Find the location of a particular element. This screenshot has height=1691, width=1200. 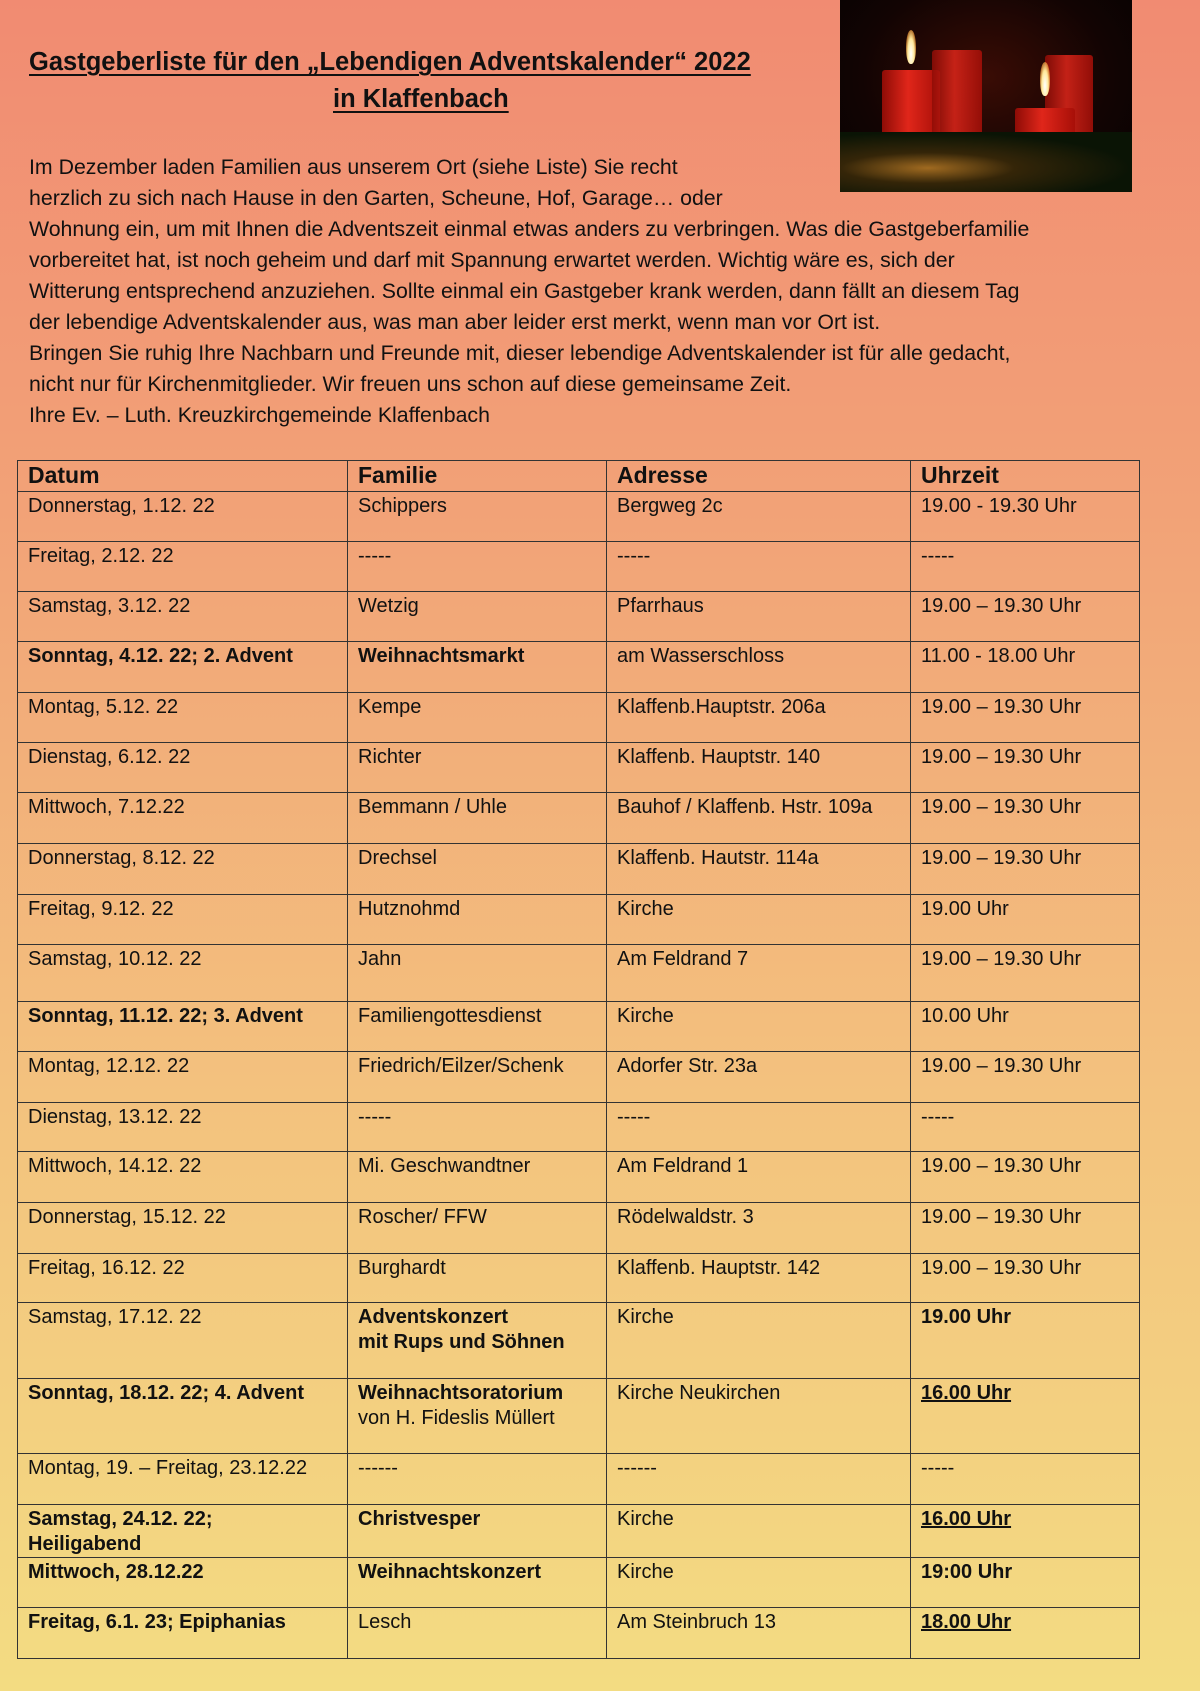

cell-time: ----- is located at coordinates (1025, 1127).